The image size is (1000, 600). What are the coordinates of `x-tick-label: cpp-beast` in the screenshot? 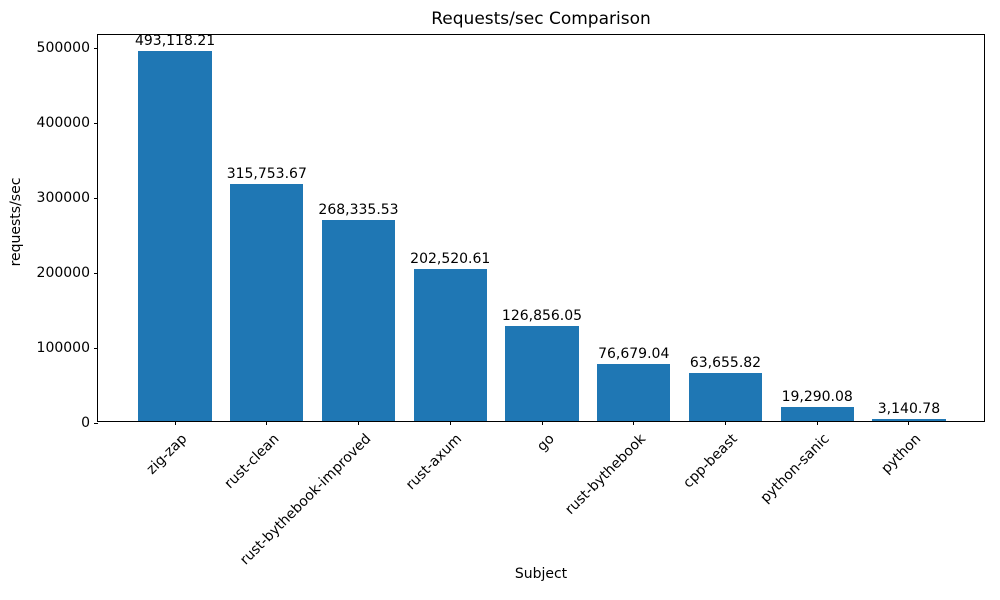 It's located at (710, 461).